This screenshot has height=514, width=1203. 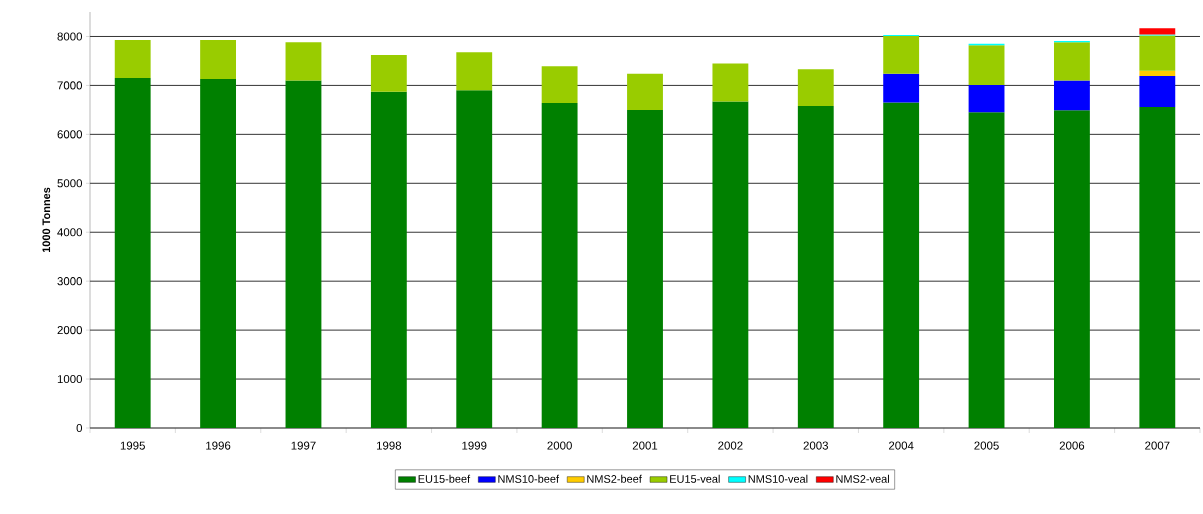 What do you see at coordinates (444, 478) in the screenshot?
I see `legend-label: EU15-beef` at bounding box center [444, 478].